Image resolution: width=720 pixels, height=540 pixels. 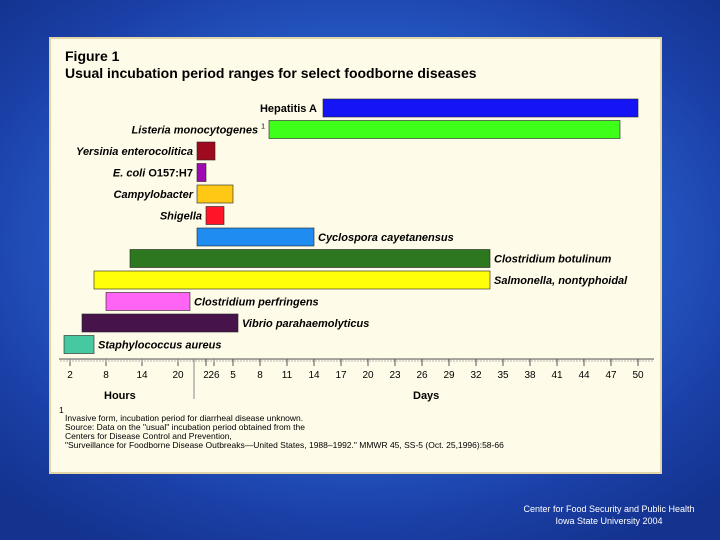 I want to click on bar-label: Cyclospora cayetanensus, so click(x=386, y=238).